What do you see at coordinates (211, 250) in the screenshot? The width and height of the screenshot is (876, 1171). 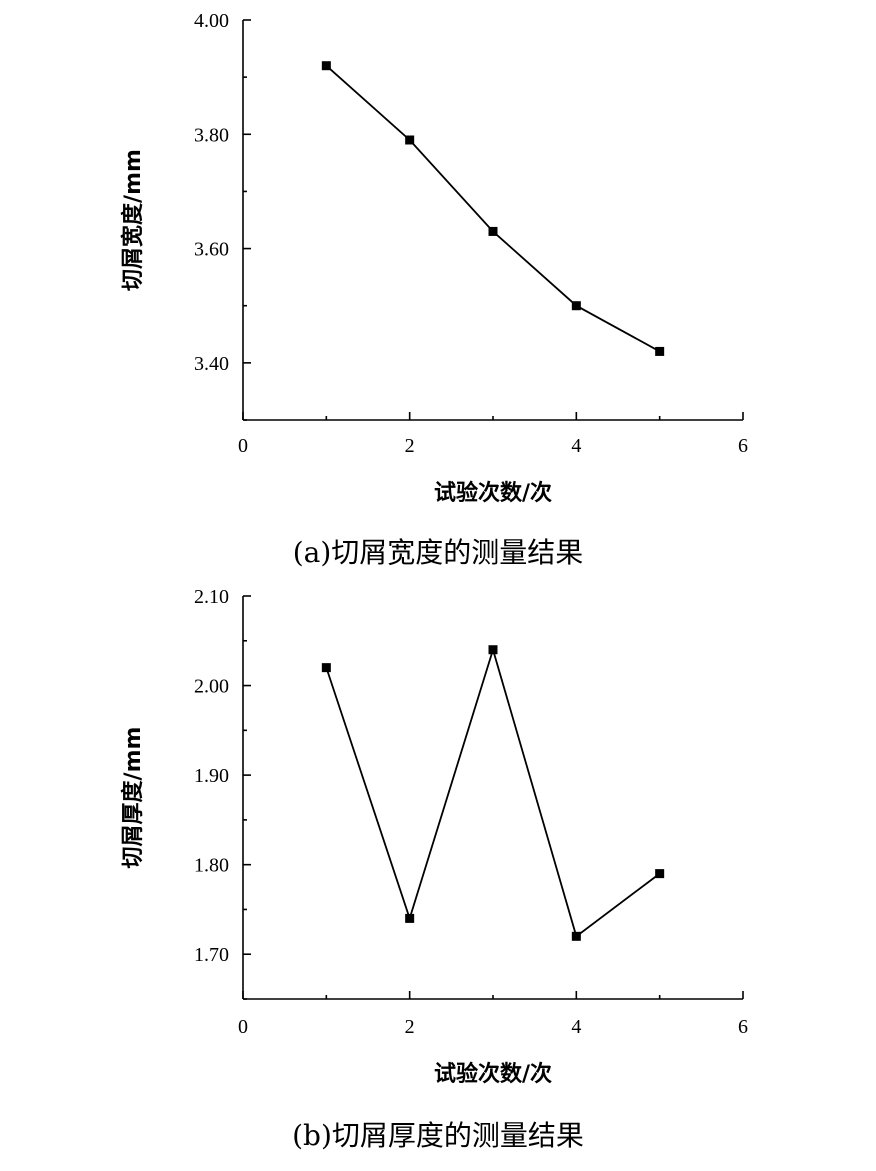 I see `y-tick-label: 3.60` at bounding box center [211, 250].